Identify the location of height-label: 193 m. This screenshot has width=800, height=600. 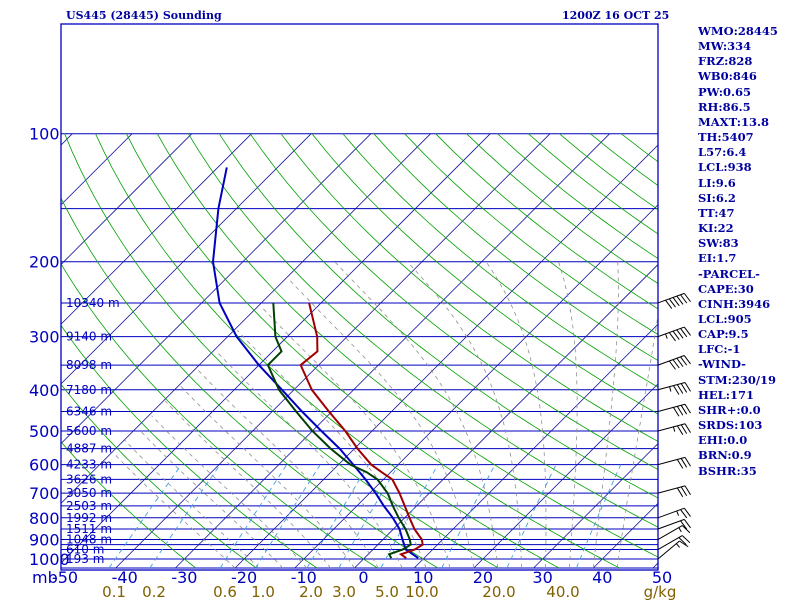
(85, 559).